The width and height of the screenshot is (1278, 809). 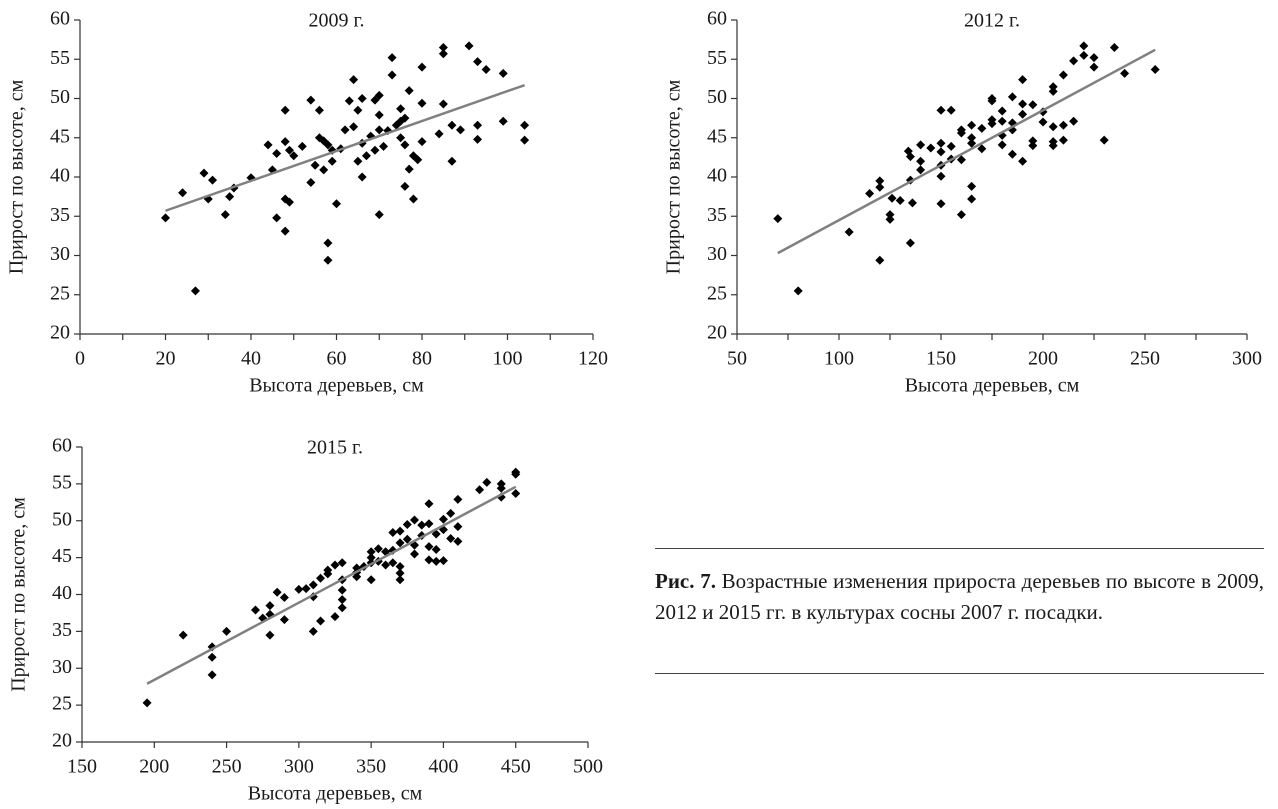 What do you see at coordinates (82, 767) in the screenshot?
I see `x-tick-label: 150` at bounding box center [82, 767].